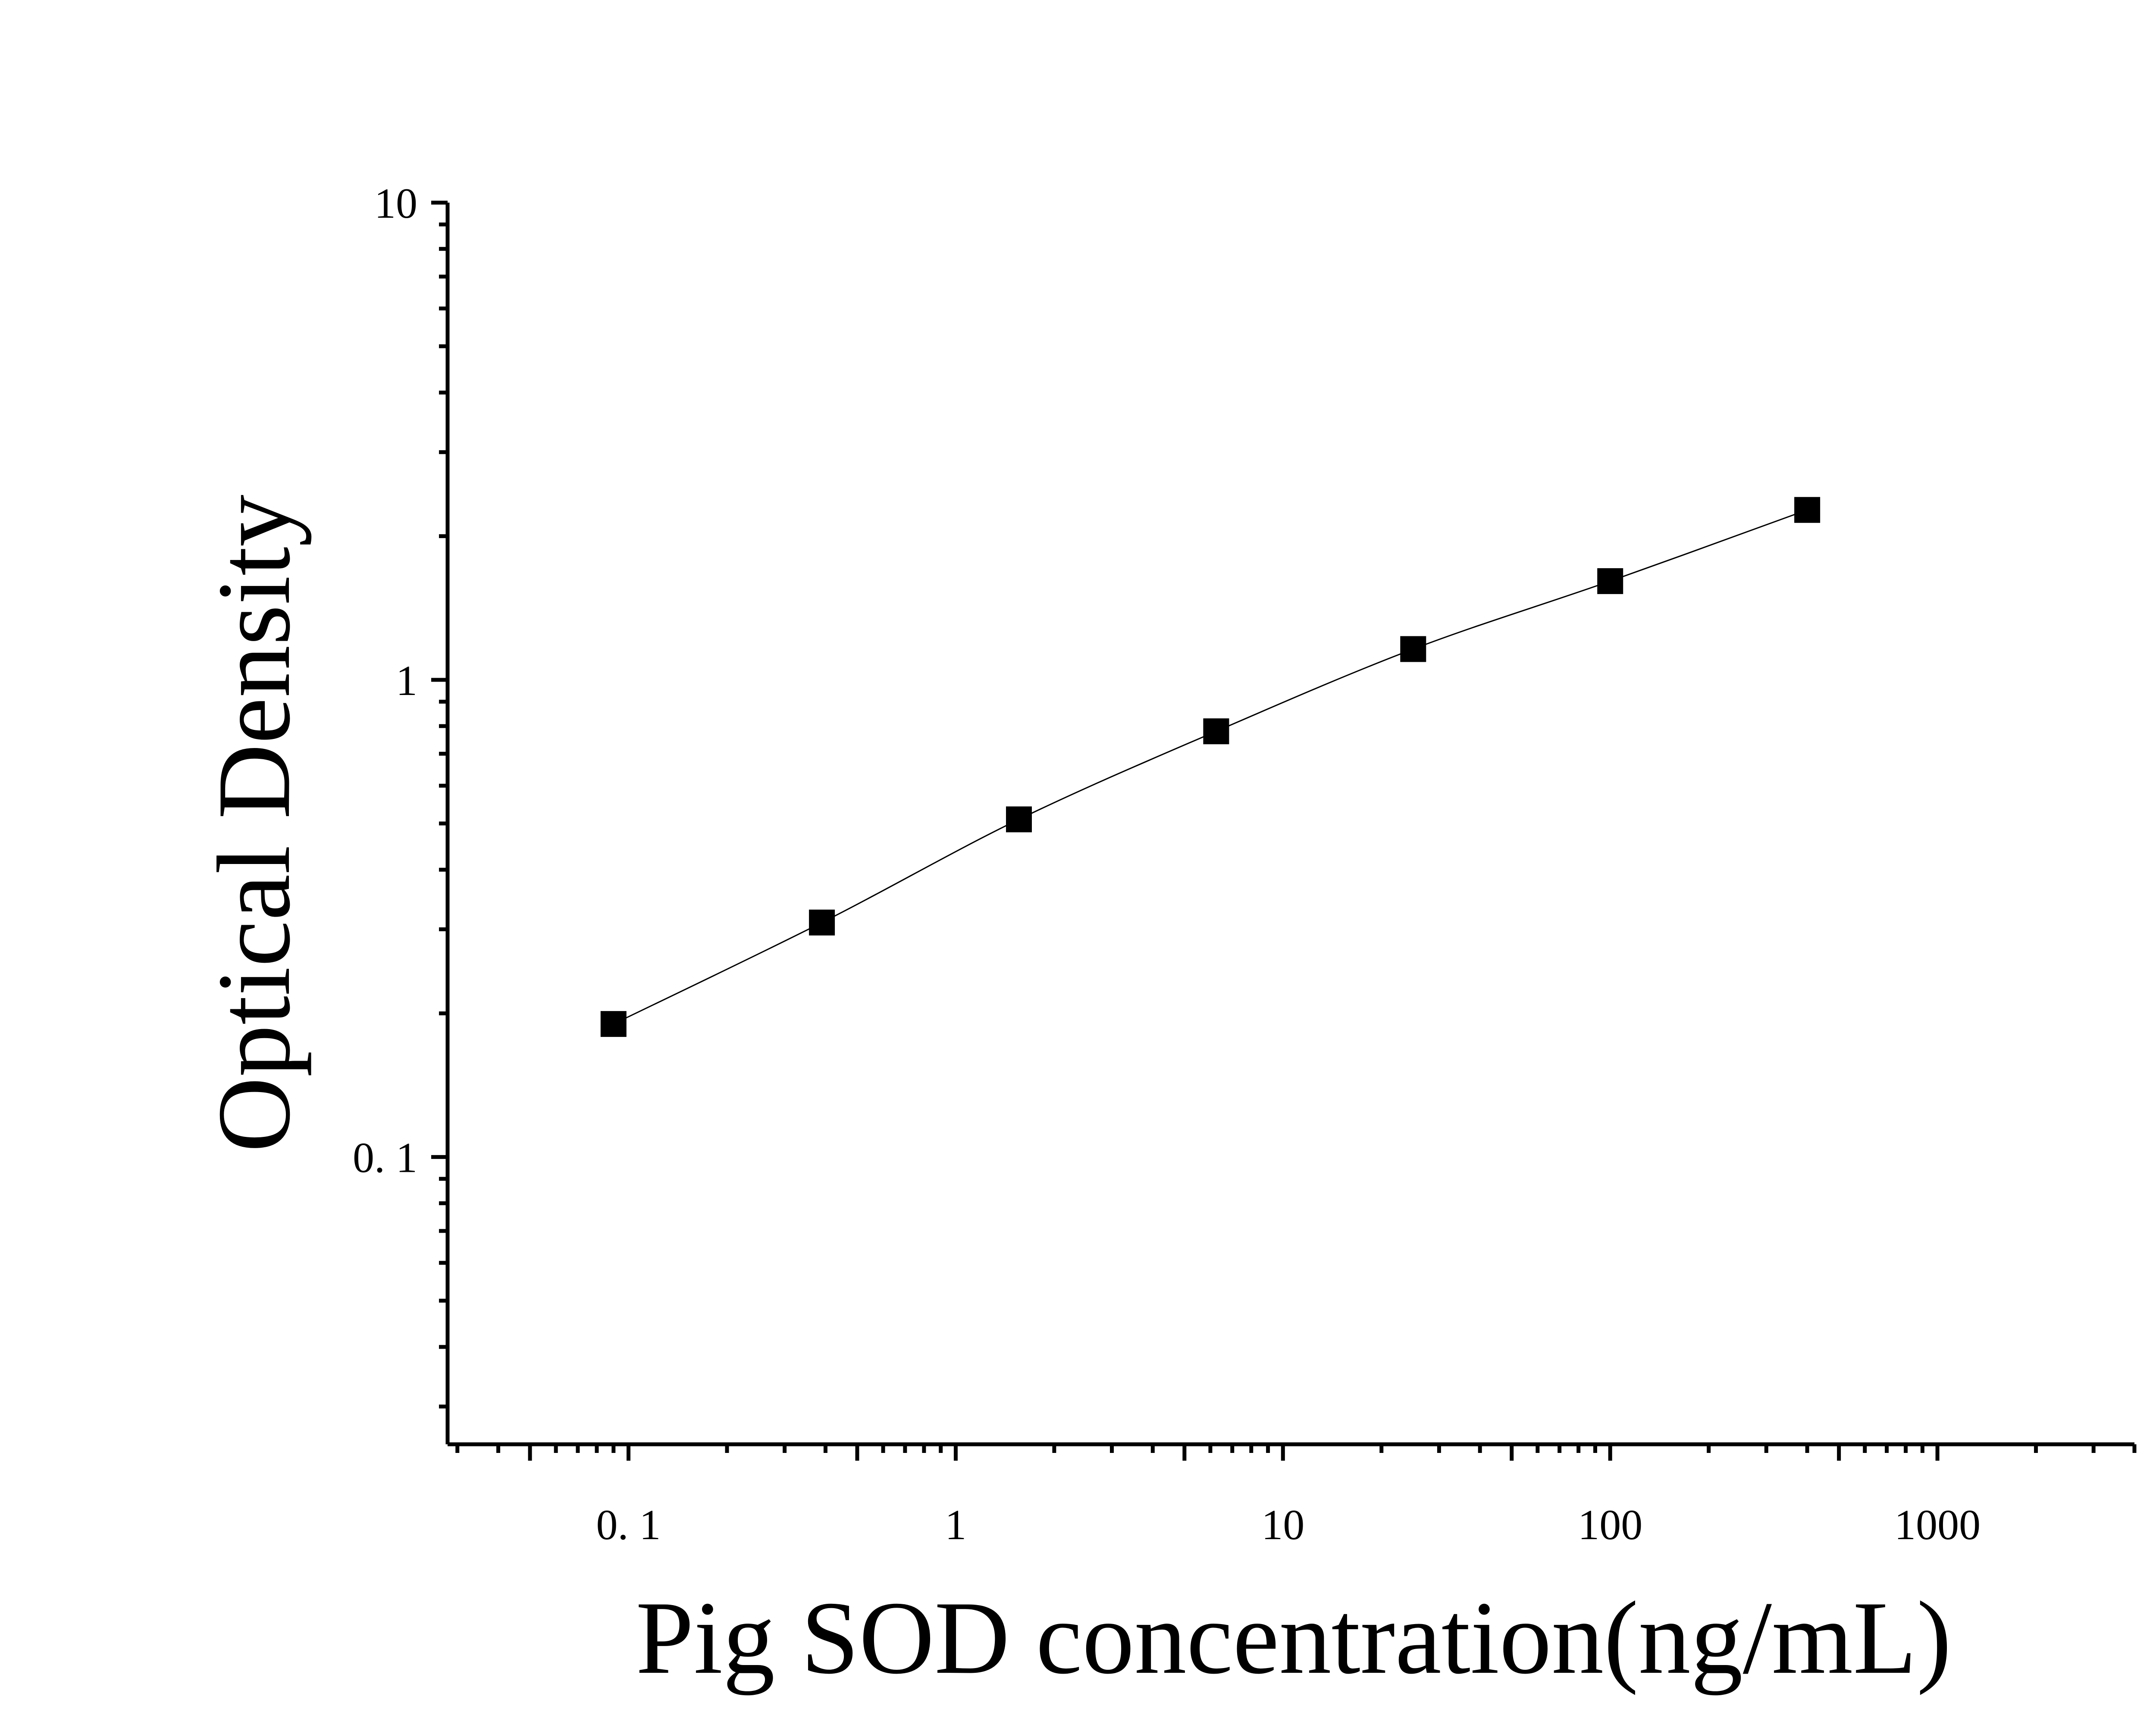  Describe the element at coordinates (1937, 1525) in the screenshot. I see `x-tick-label: 1000` at that location.